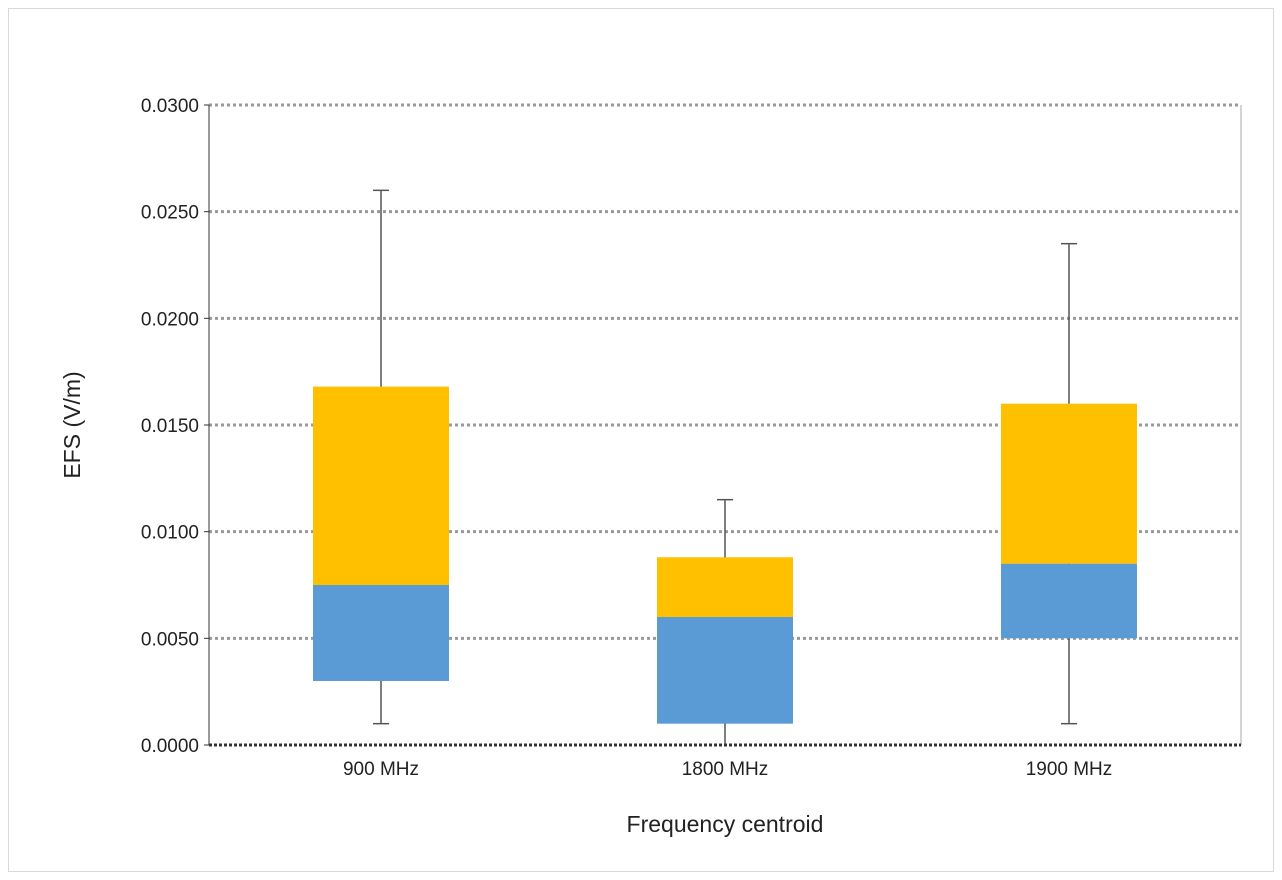 The height and width of the screenshot is (880, 1282). Describe the element at coordinates (381, 769) in the screenshot. I see `x-tick-label: 900 MHz` at that location.